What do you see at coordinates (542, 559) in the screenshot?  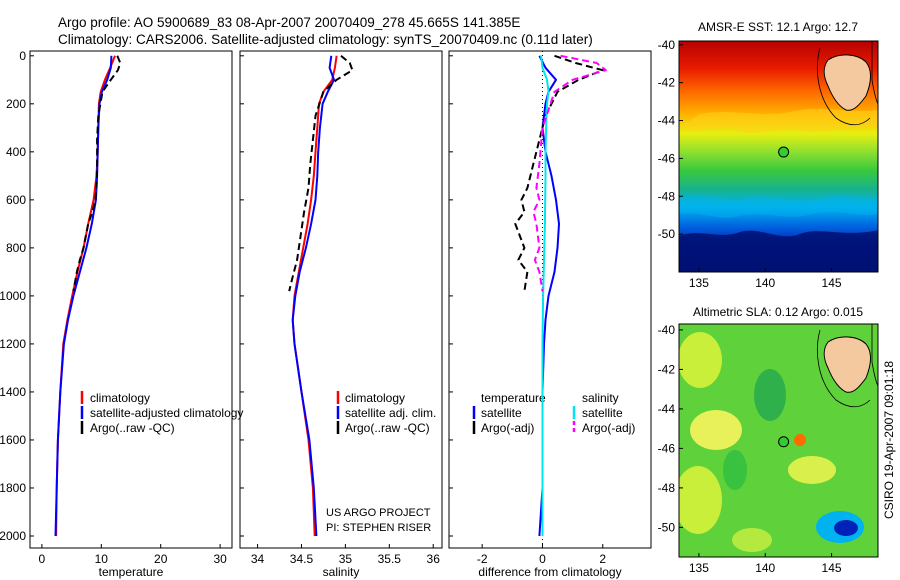 I see `difference-xtick-label: 0` at bounding box center [542, 559].